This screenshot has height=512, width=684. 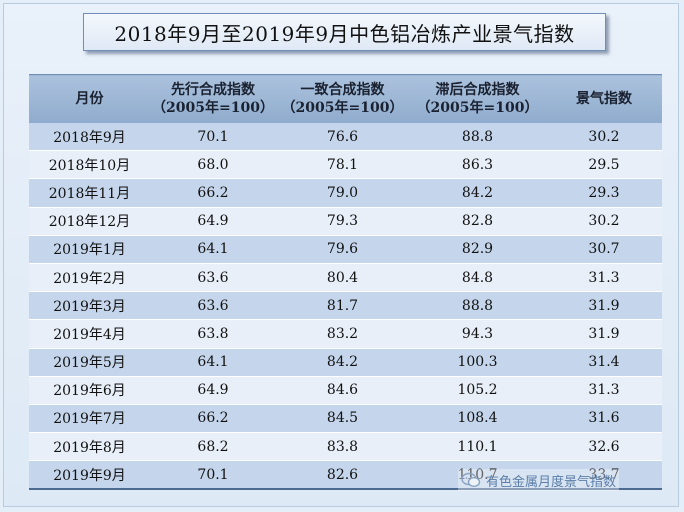 What do you see at coordinates (89, 193) in the screenshot?
I see `cell-month: 2018年11月` at bounding box center [89, 193].